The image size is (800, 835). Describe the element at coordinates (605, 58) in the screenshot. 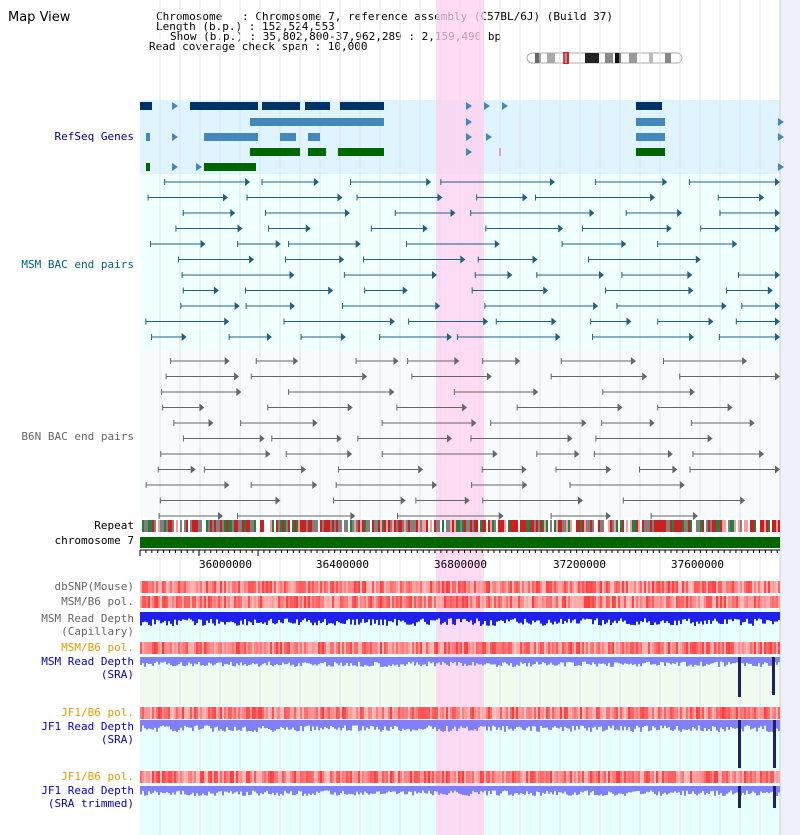

I see `chromosome-ideogram` at that location.